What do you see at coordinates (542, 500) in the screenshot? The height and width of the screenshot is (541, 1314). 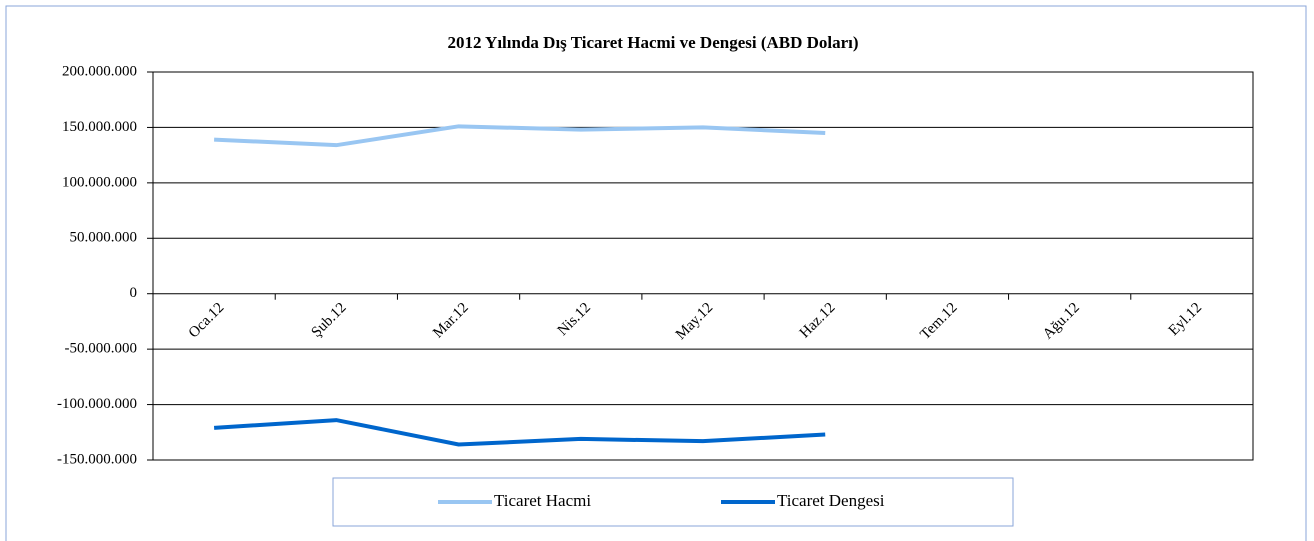 I see `legend-label: Ticaret Hacmi` at bounding box center [542, 500].